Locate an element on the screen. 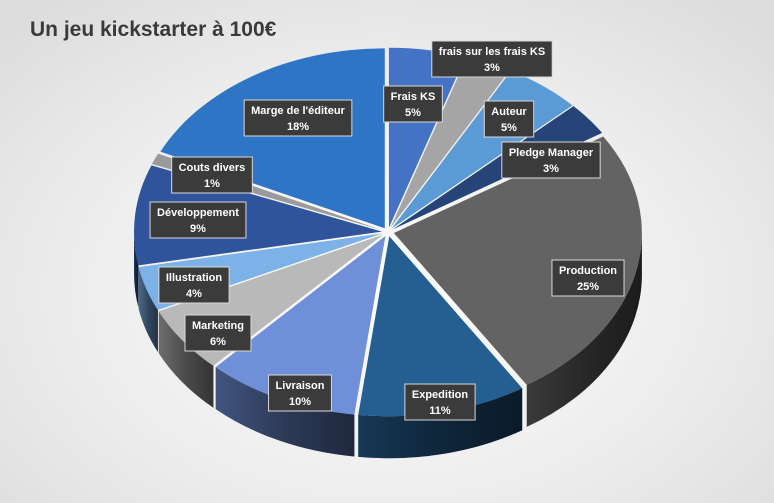 The width and height of the screenshot is (774, 503). data-label-7: Marketing 6% is located at coordinates (218, 333).